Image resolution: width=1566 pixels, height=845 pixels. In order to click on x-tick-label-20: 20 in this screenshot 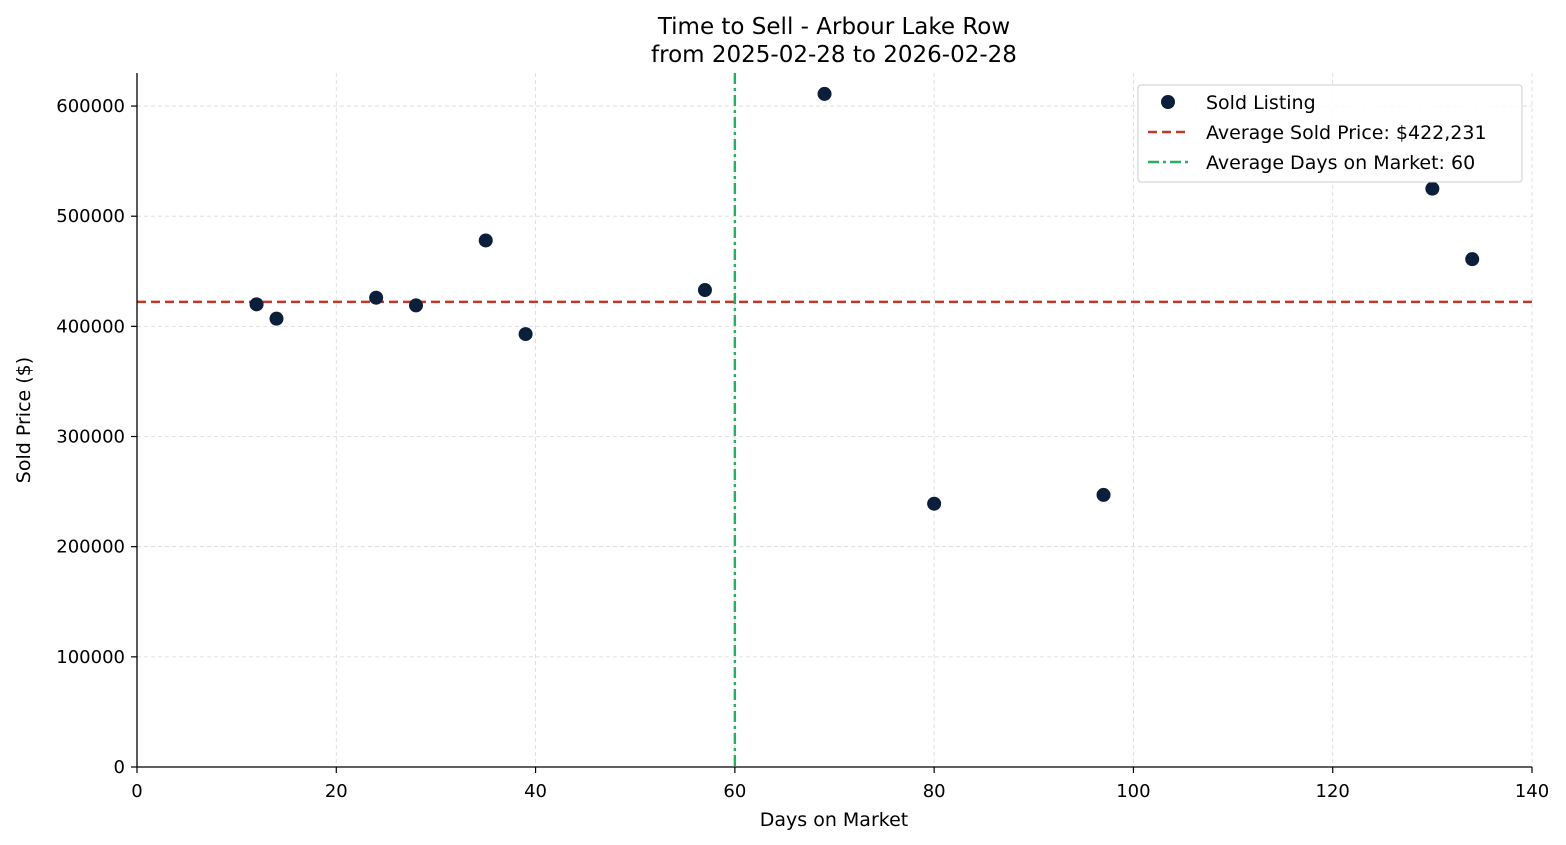, I will do `click(336, 791)`.